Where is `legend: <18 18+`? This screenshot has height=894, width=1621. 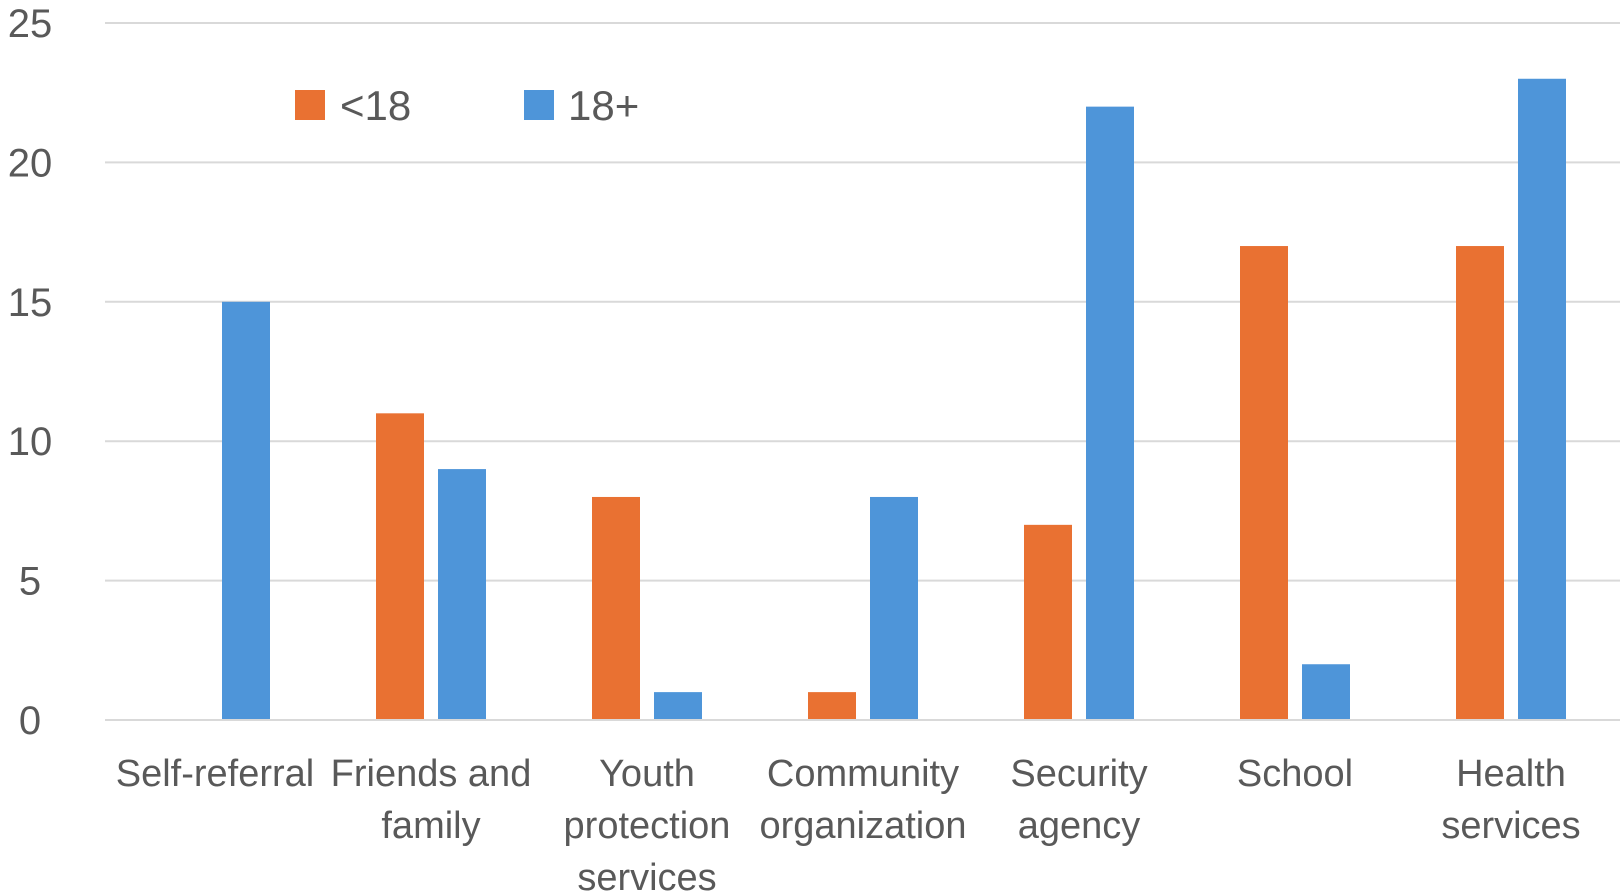 legend: <18 18+ is located at coordinates (467, 105).